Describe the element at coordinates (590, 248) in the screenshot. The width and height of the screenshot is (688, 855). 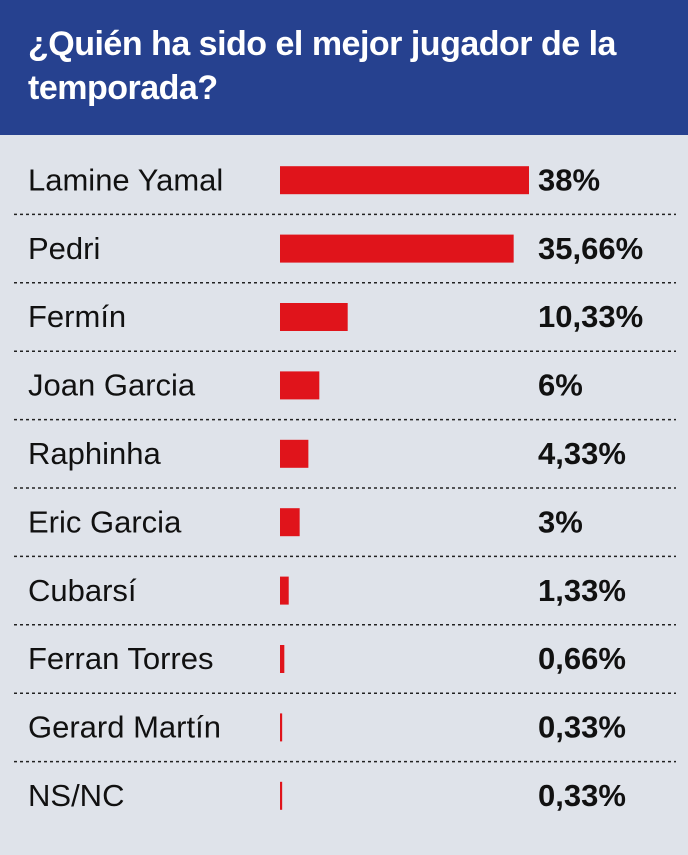
I see `value-label: 35,66%` at that location.